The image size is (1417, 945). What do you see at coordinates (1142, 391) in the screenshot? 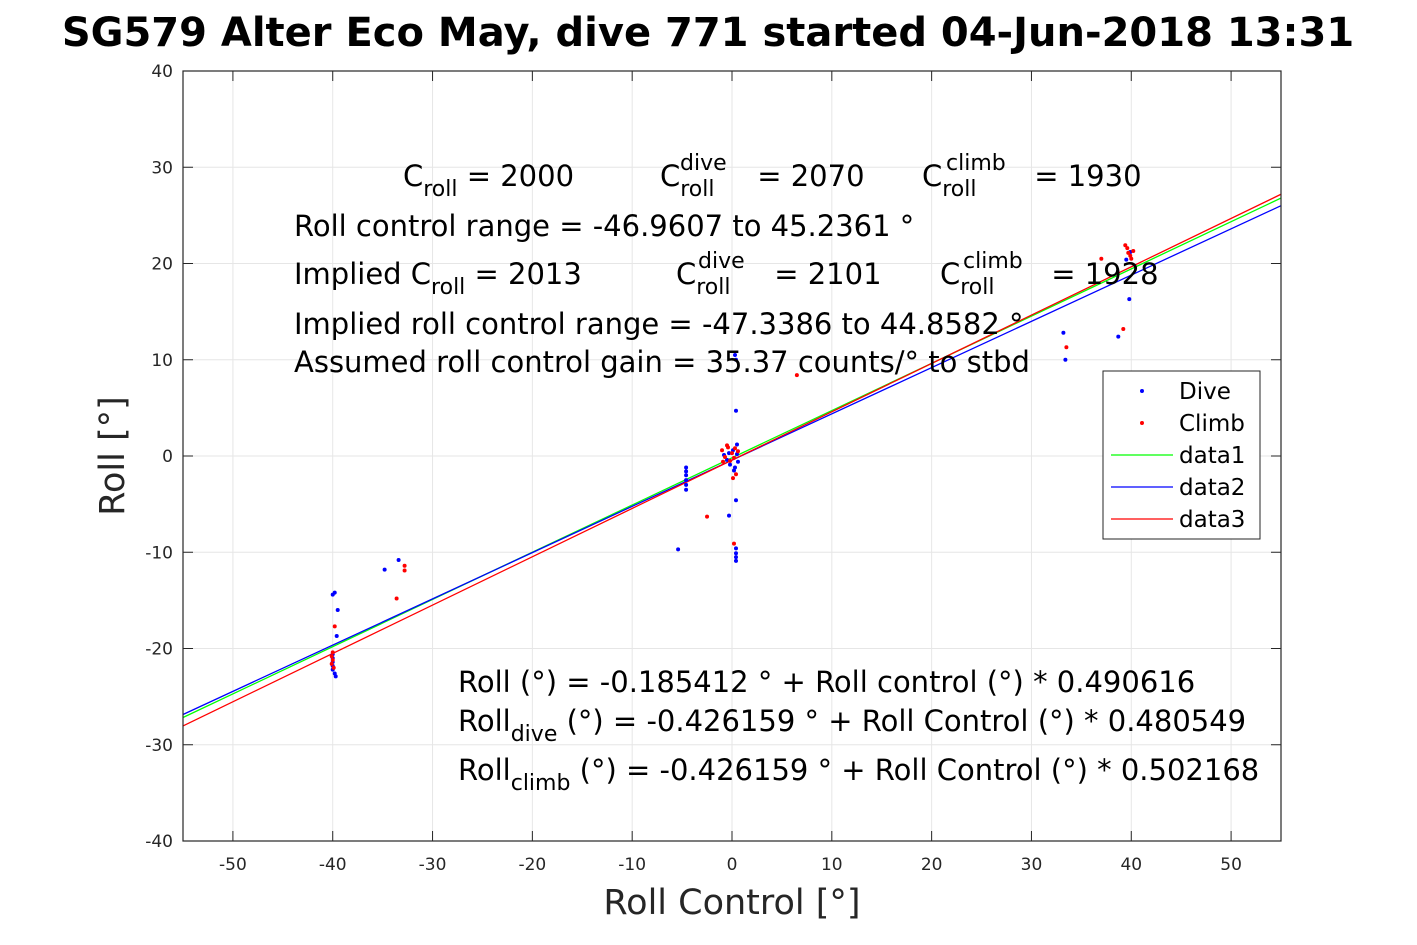
I see `legend-marker-dive` at bounding box center [1142, 391].